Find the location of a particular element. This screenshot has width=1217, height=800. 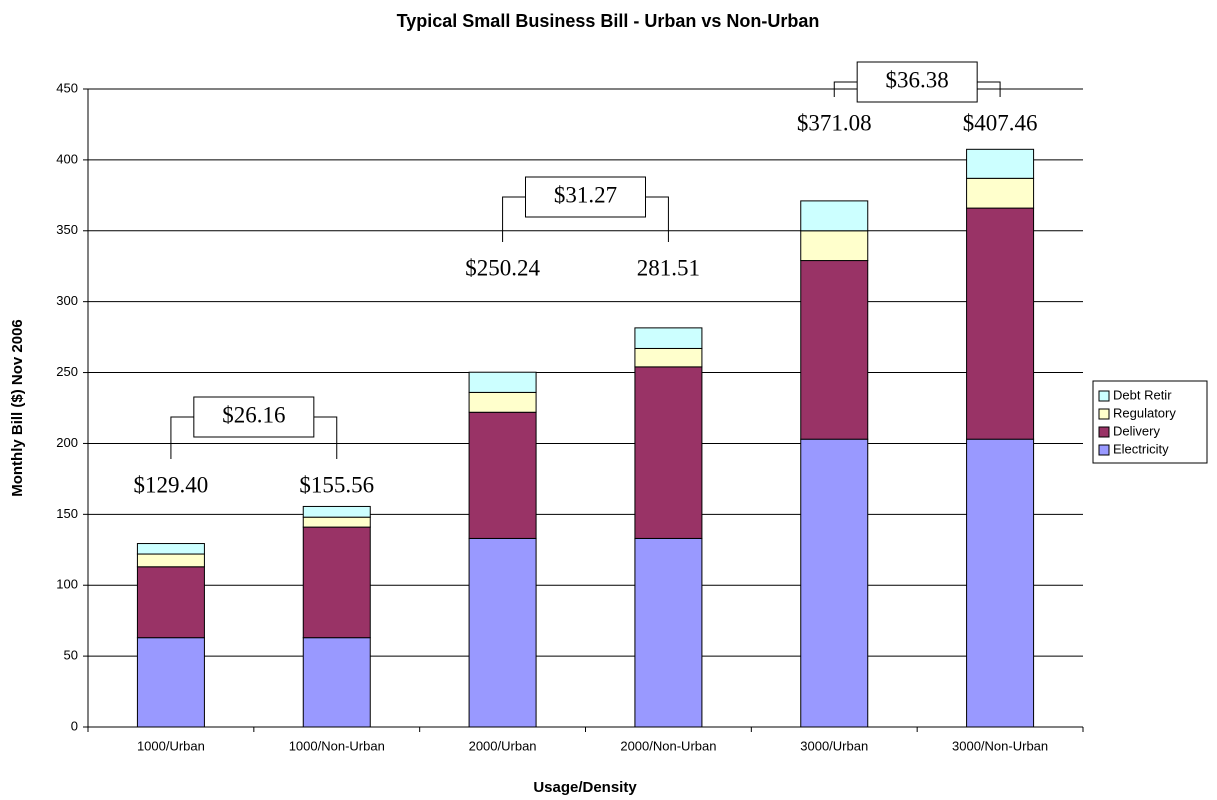

legend-label: Delivery is located at coordinates (1136, 430).